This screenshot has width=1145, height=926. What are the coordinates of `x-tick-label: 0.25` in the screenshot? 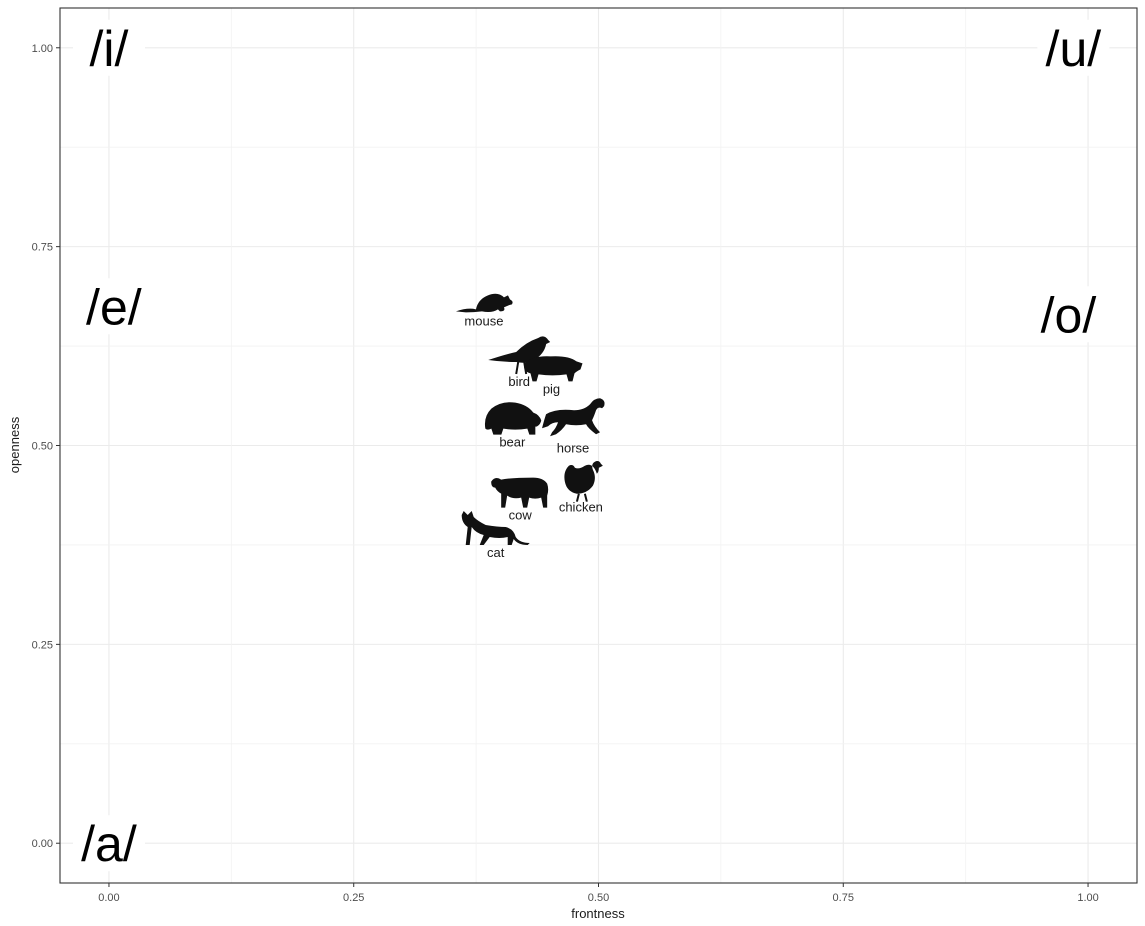 It's located at (353, 898).